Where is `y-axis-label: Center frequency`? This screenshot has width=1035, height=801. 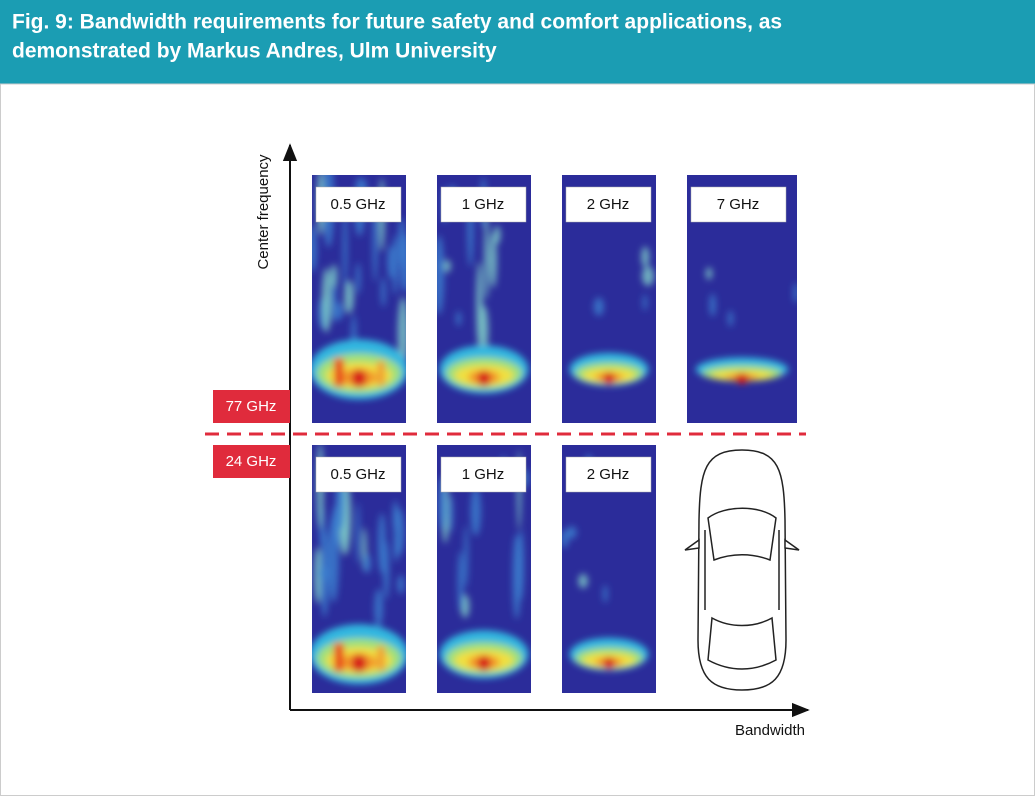
y-axis-label: Center frequency is located at coordinates (263, 212).